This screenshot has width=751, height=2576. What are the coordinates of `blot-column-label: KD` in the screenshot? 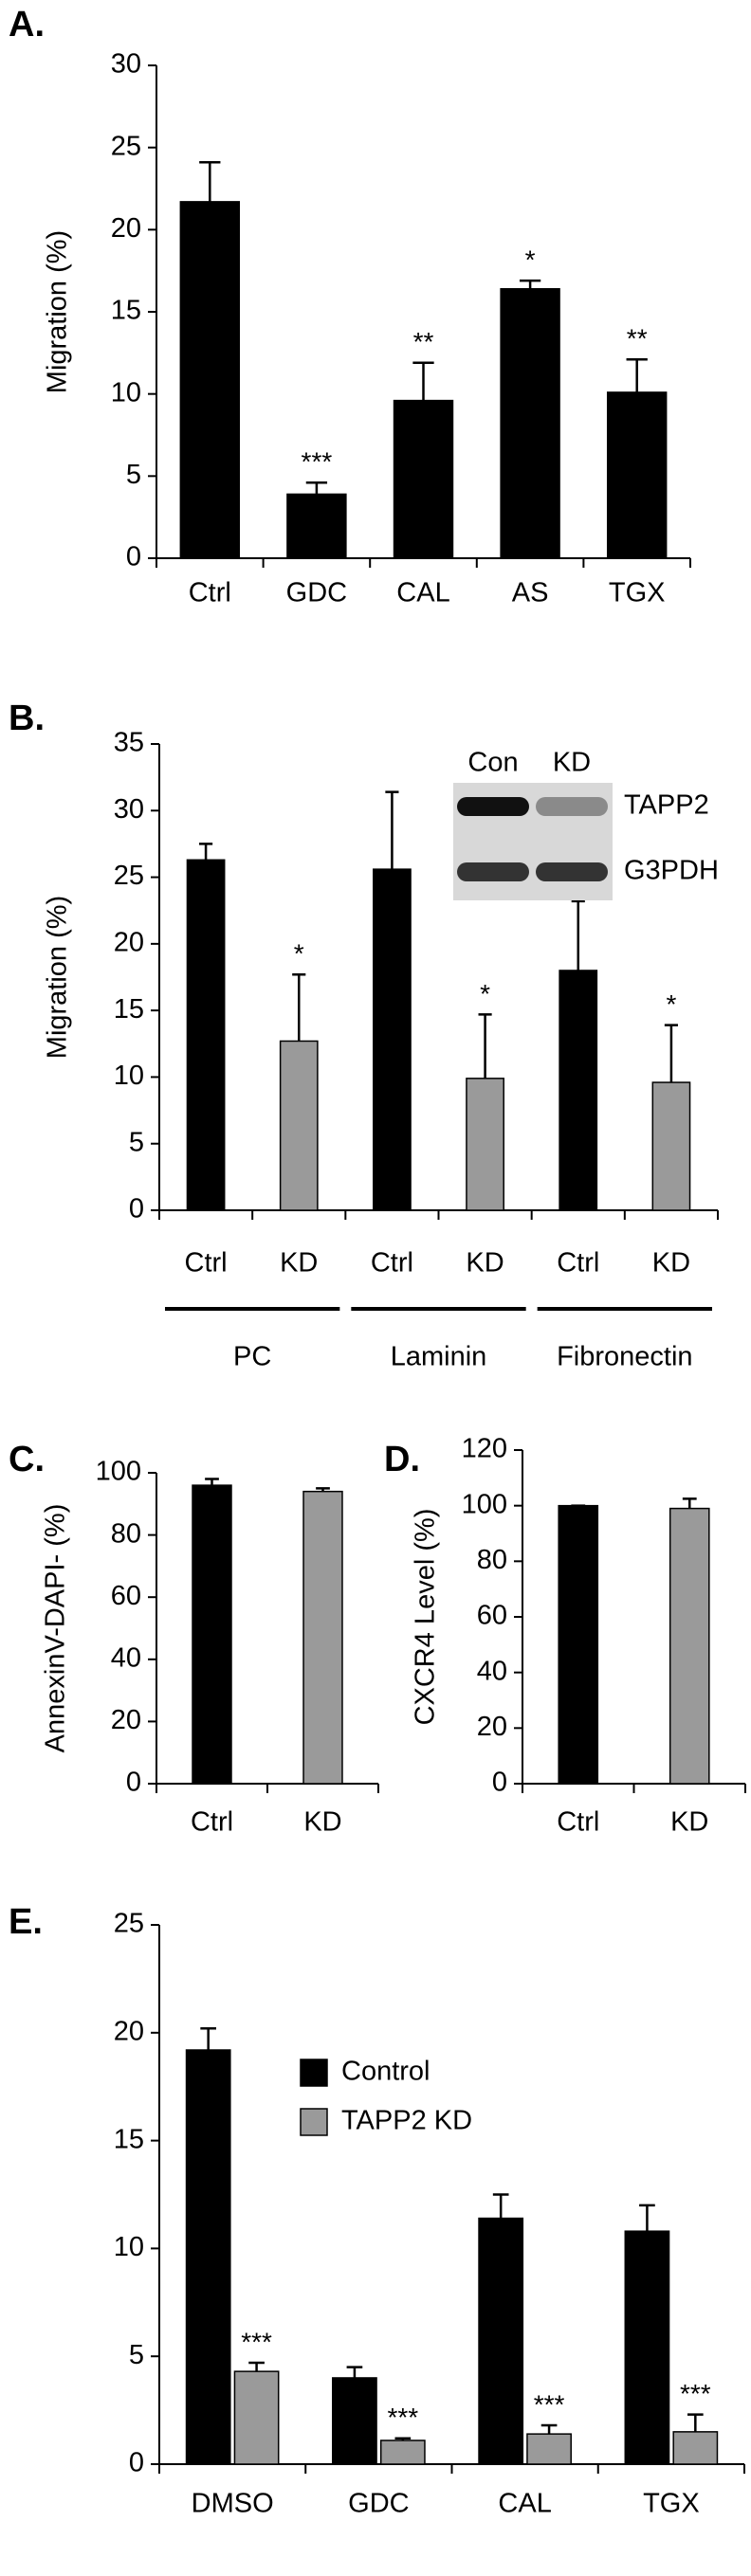 It's located at (572, 763).